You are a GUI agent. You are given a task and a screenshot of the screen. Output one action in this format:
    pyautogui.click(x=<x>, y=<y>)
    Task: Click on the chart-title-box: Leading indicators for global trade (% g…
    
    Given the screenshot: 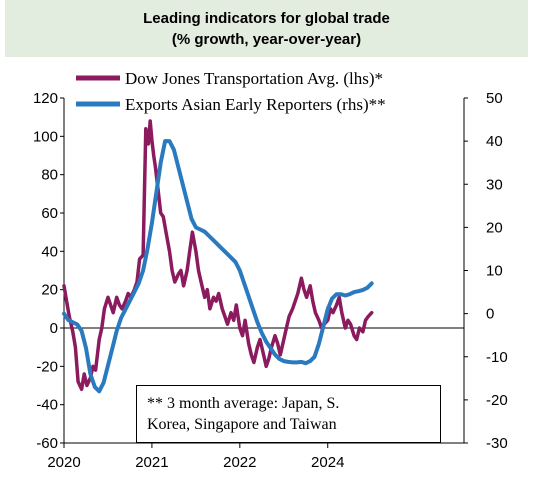 What is the action you would take?
    pyautogui.click(x=266, y=28)
    